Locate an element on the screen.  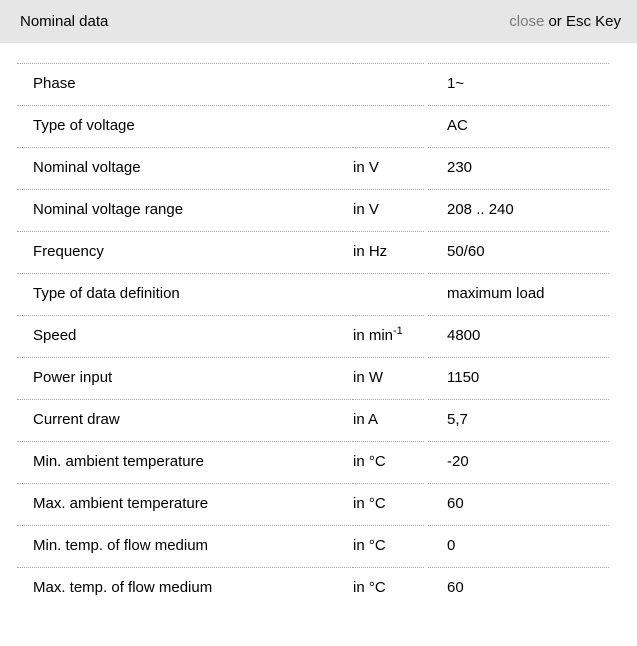
row-label: Speed is located at coordinates (185, 336).